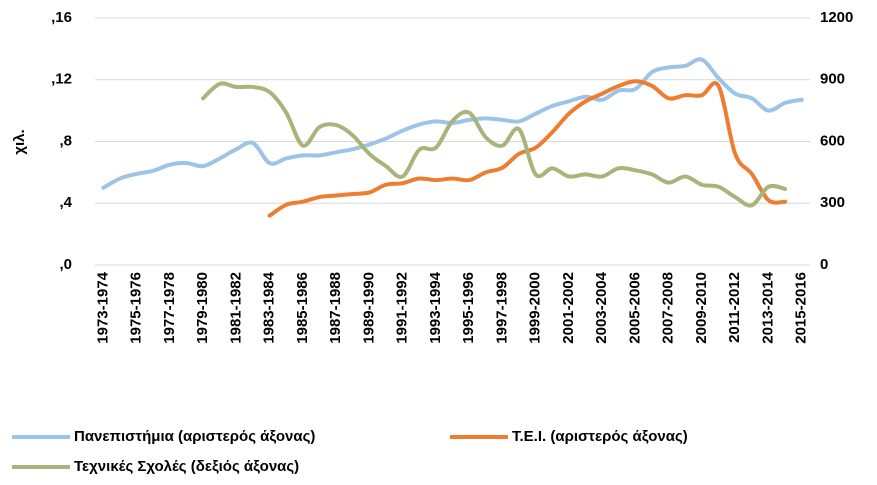 This screenshot has height=485, width=877. I want to click on legend-label: Τεχνικές Σχολές (δεξιός άξονας), so click(186, 466).